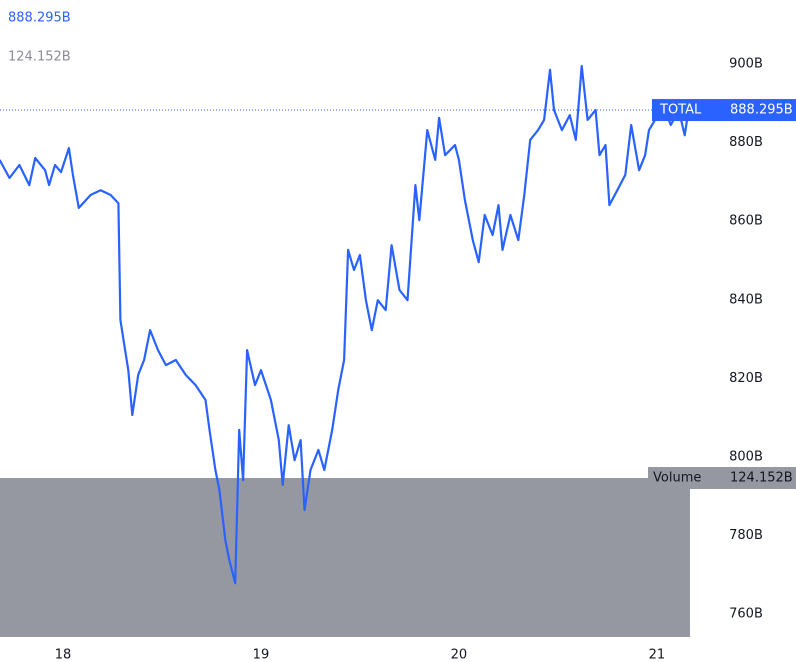 This screenshot has width=796, height=662. Describe the element at coordinates (746, 299) in the screenshot. I see `y-tick-label: 840B` at that location.